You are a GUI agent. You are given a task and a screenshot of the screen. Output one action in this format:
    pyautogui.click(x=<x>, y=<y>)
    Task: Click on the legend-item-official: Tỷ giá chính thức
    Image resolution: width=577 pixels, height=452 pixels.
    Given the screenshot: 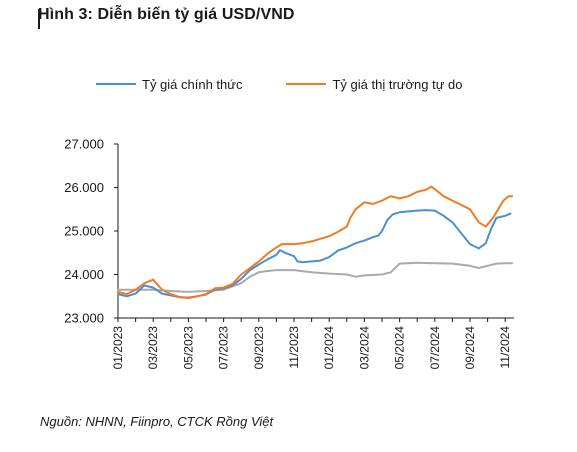 What is the action you would take?
    pyautogui.click(x=169, y=84)
    